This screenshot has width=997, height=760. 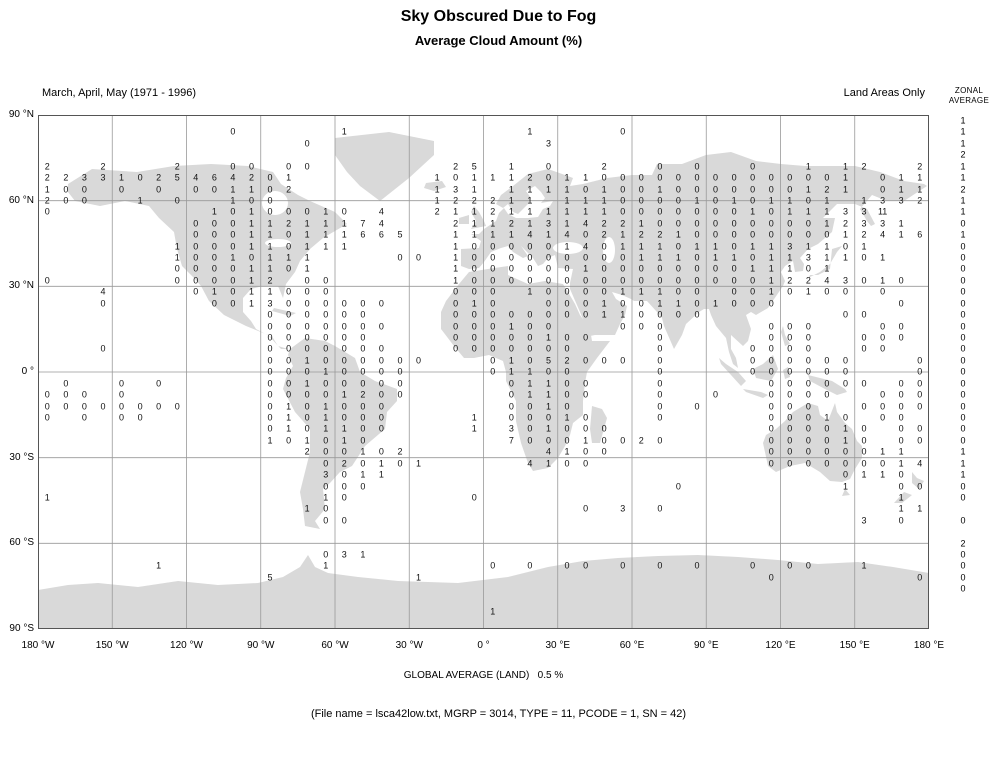 I want to click on lon-axis-label: 60 °W, so click(x=335, y=645).